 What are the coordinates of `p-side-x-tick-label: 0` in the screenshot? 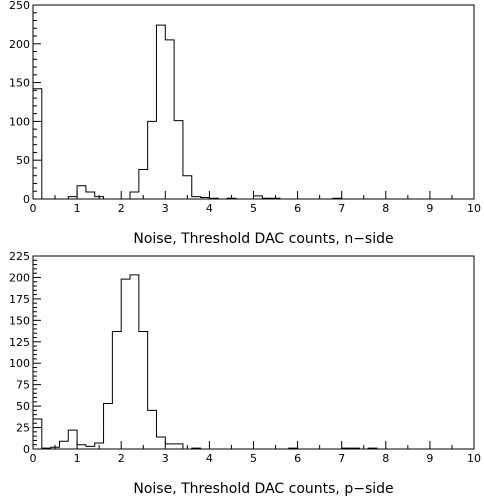 It's located at (33, 458).